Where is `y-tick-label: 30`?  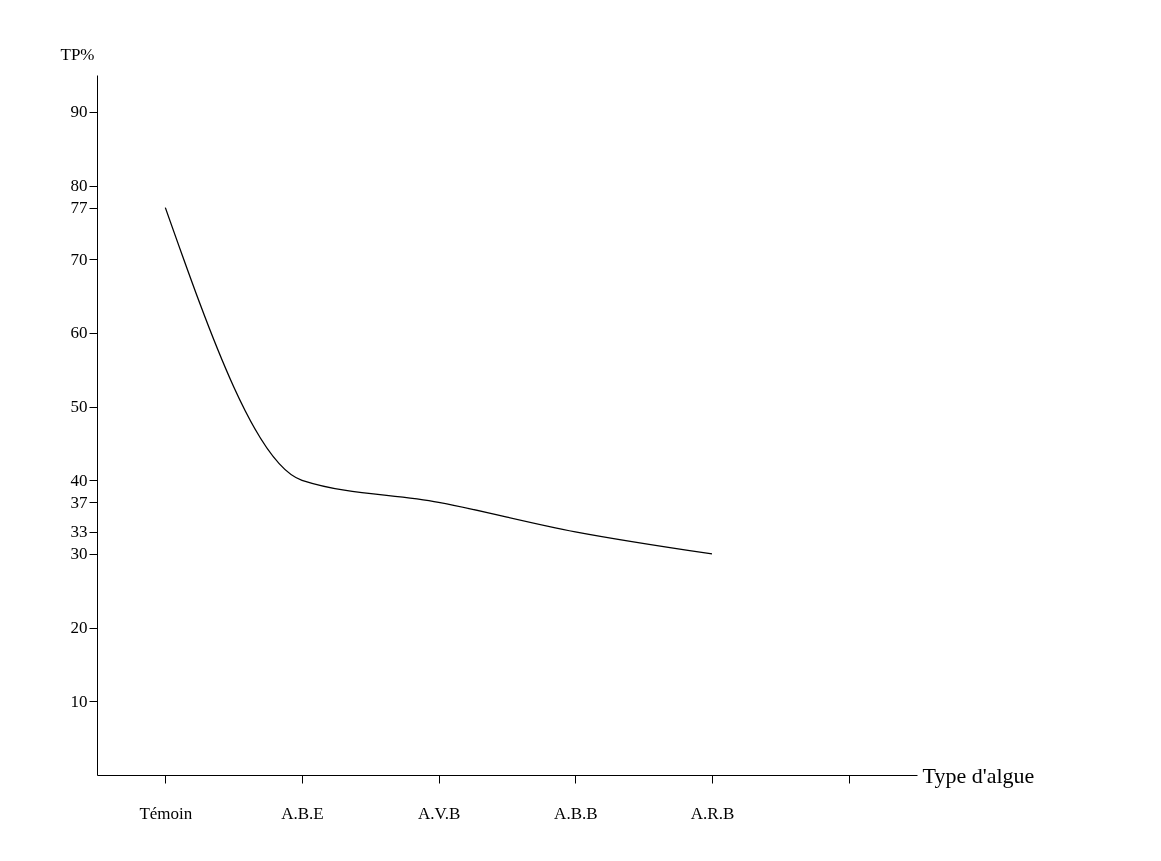
y-tick-label: 30 is located at coordinates (79, 554).